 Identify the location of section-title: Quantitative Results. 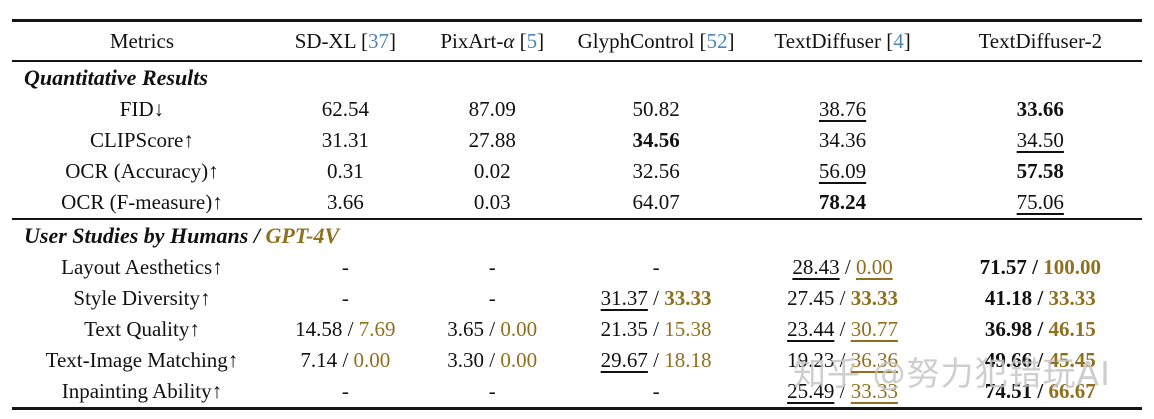
(577, 77).